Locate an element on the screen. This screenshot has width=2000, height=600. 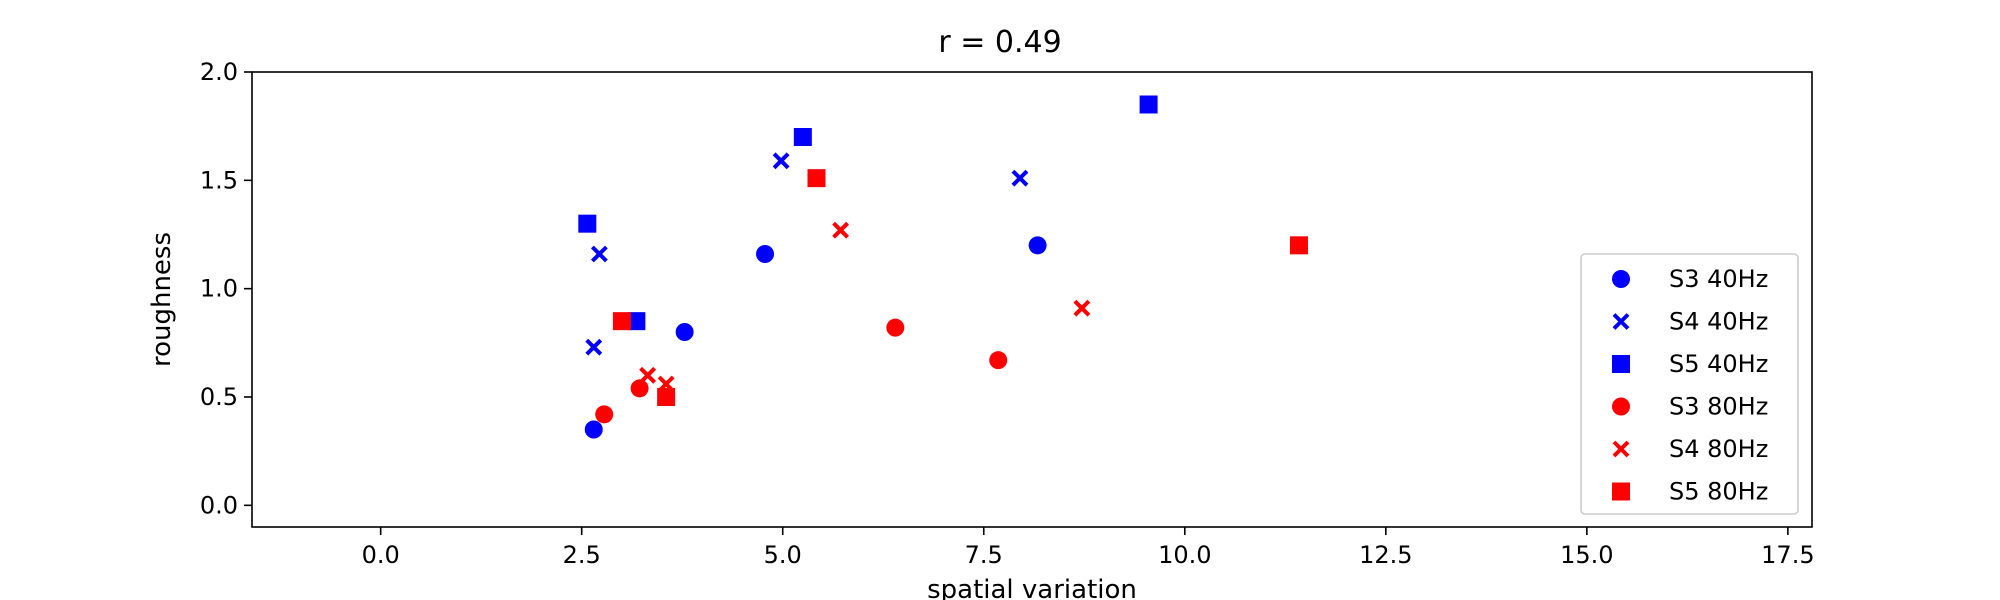
legend-label: S3 40Hz is located at coordinates (1718, 279).